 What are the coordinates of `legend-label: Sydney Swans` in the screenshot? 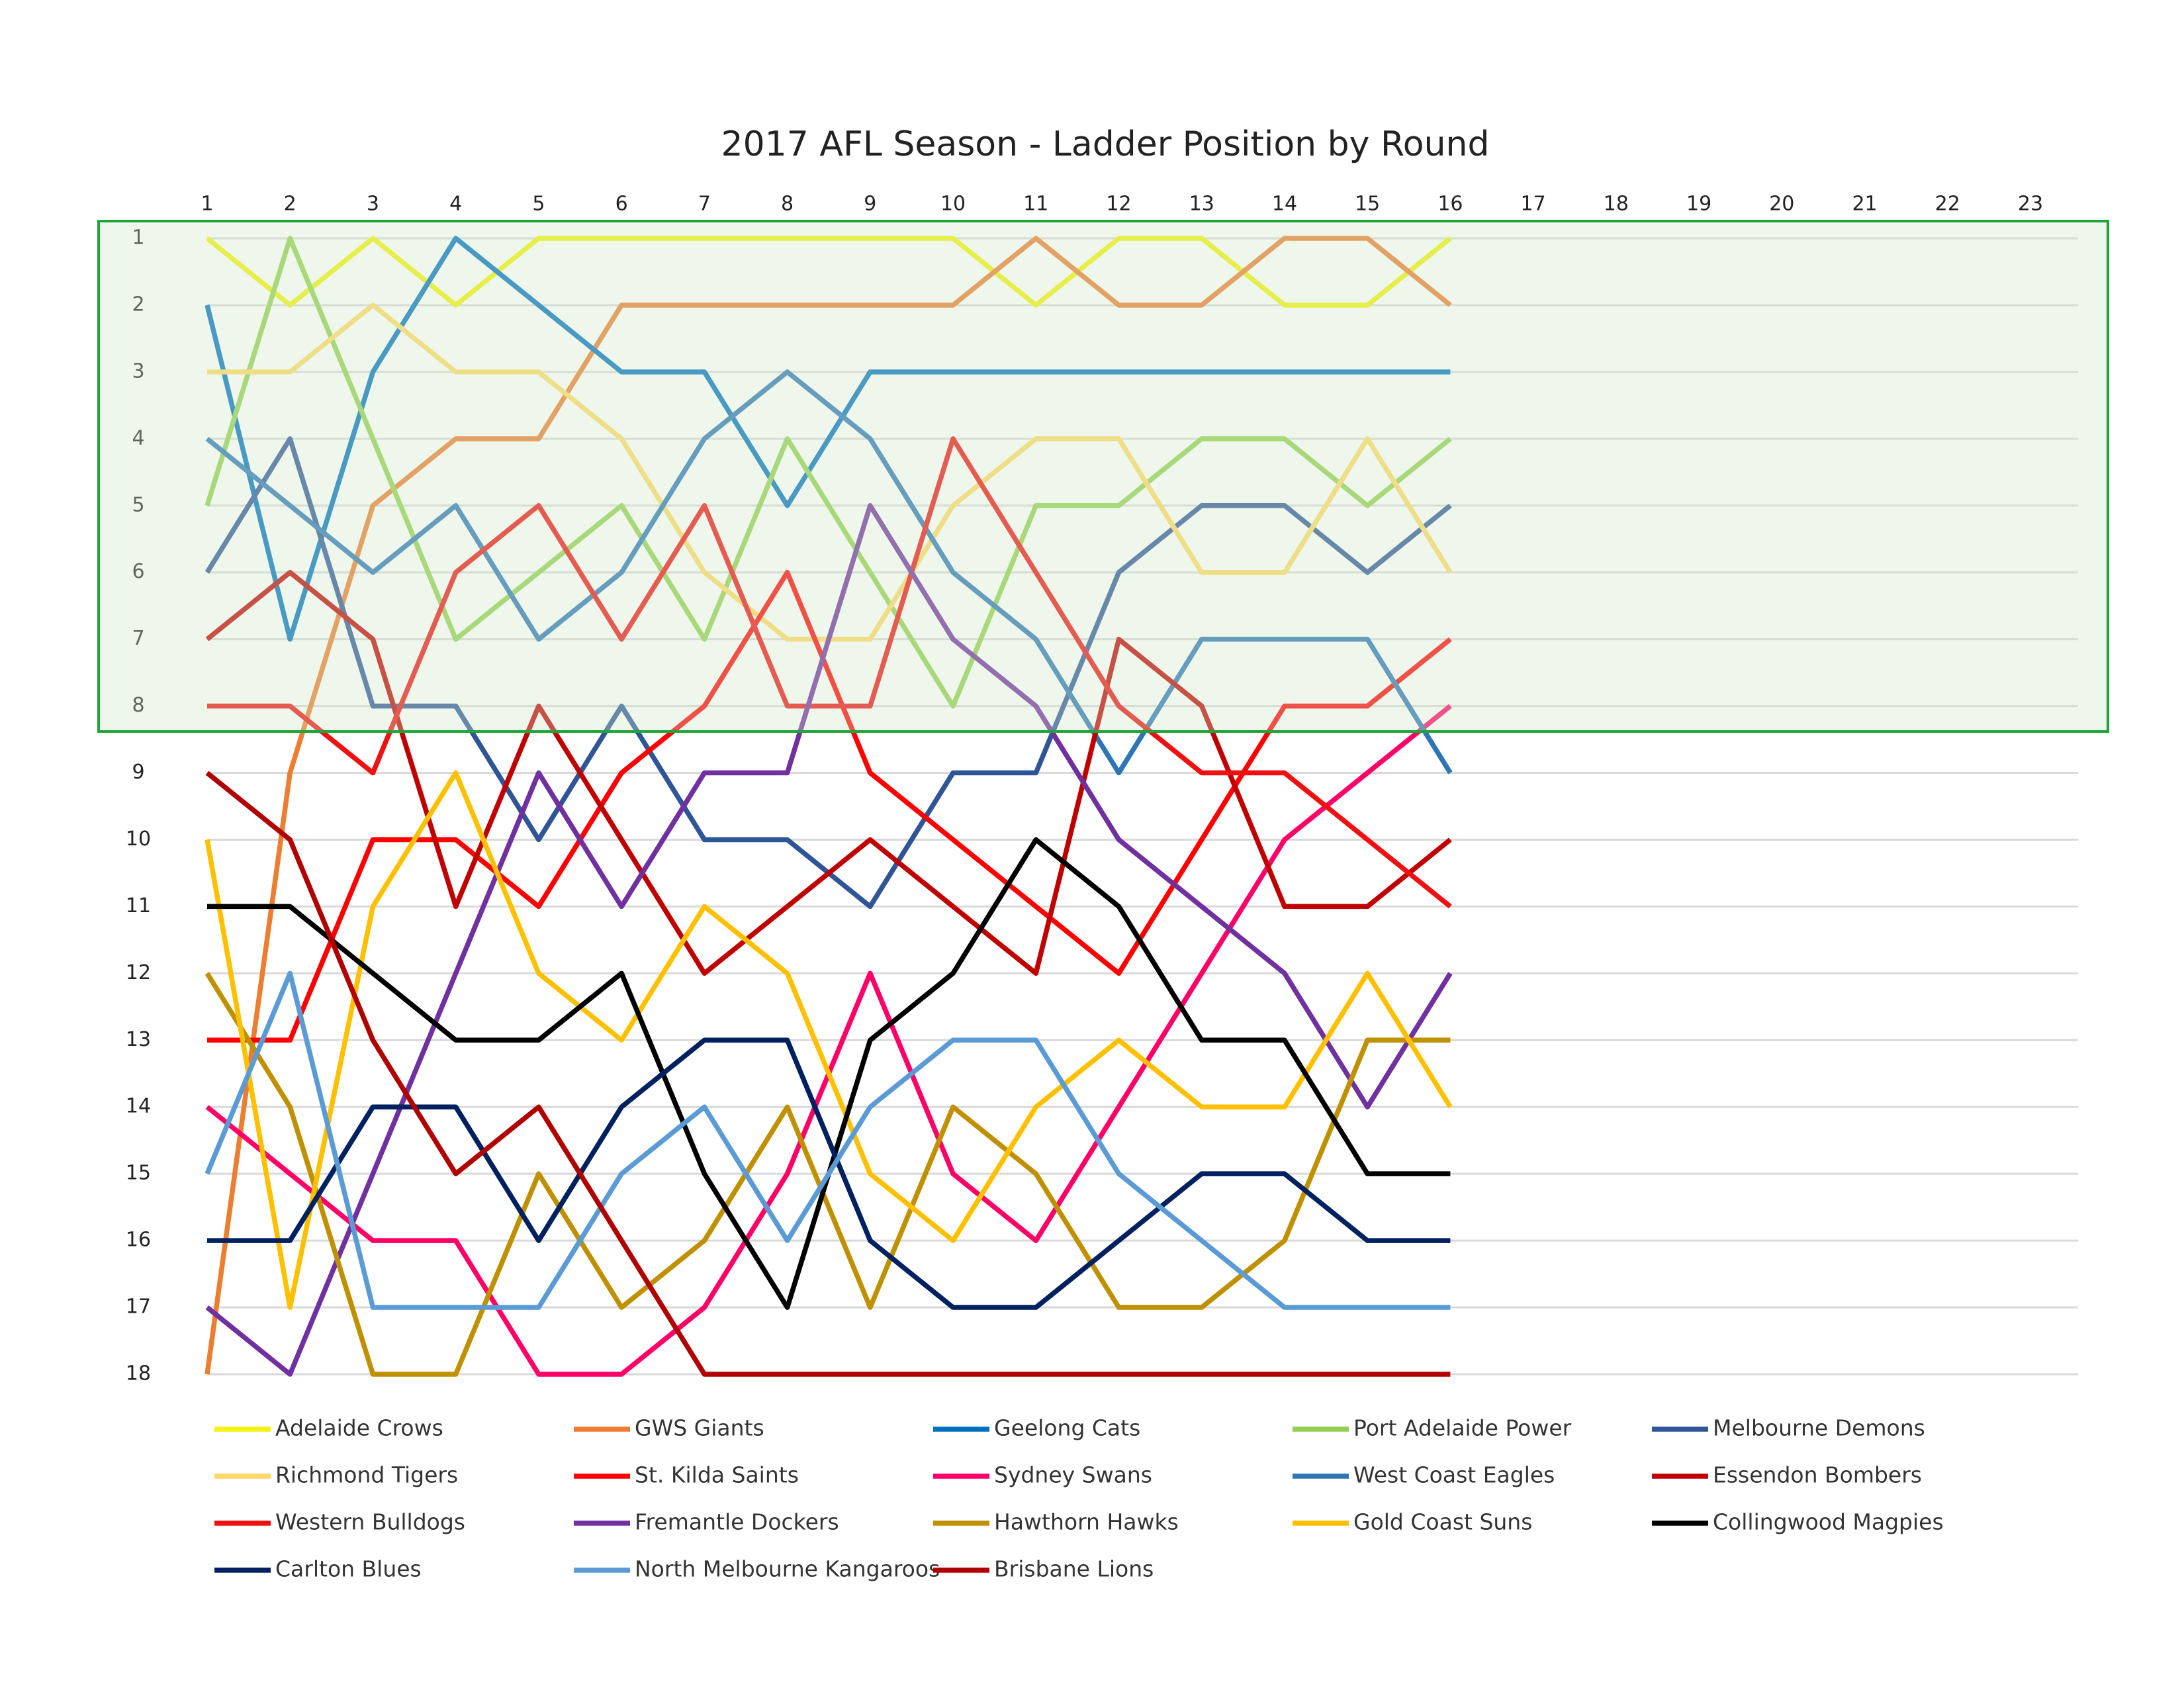 It's located at (1073, 1475).